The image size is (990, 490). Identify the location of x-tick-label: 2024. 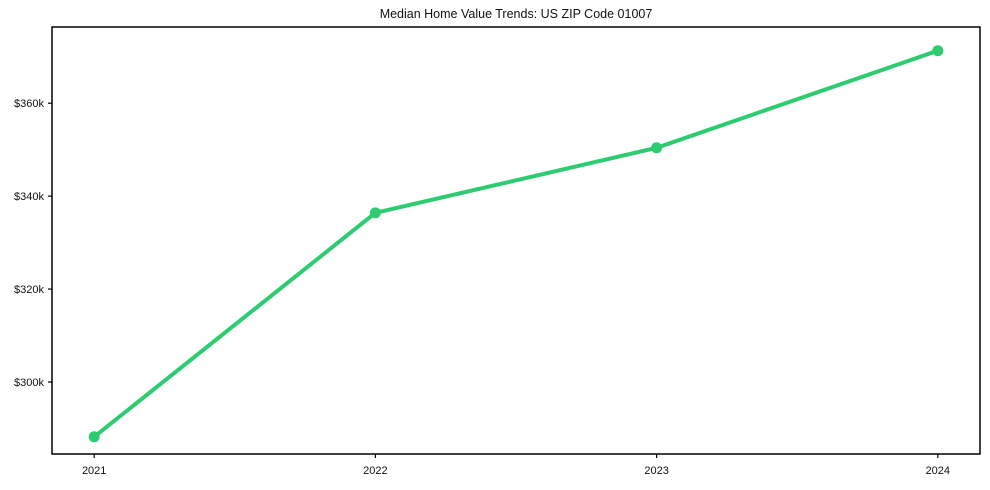
(938, 471).